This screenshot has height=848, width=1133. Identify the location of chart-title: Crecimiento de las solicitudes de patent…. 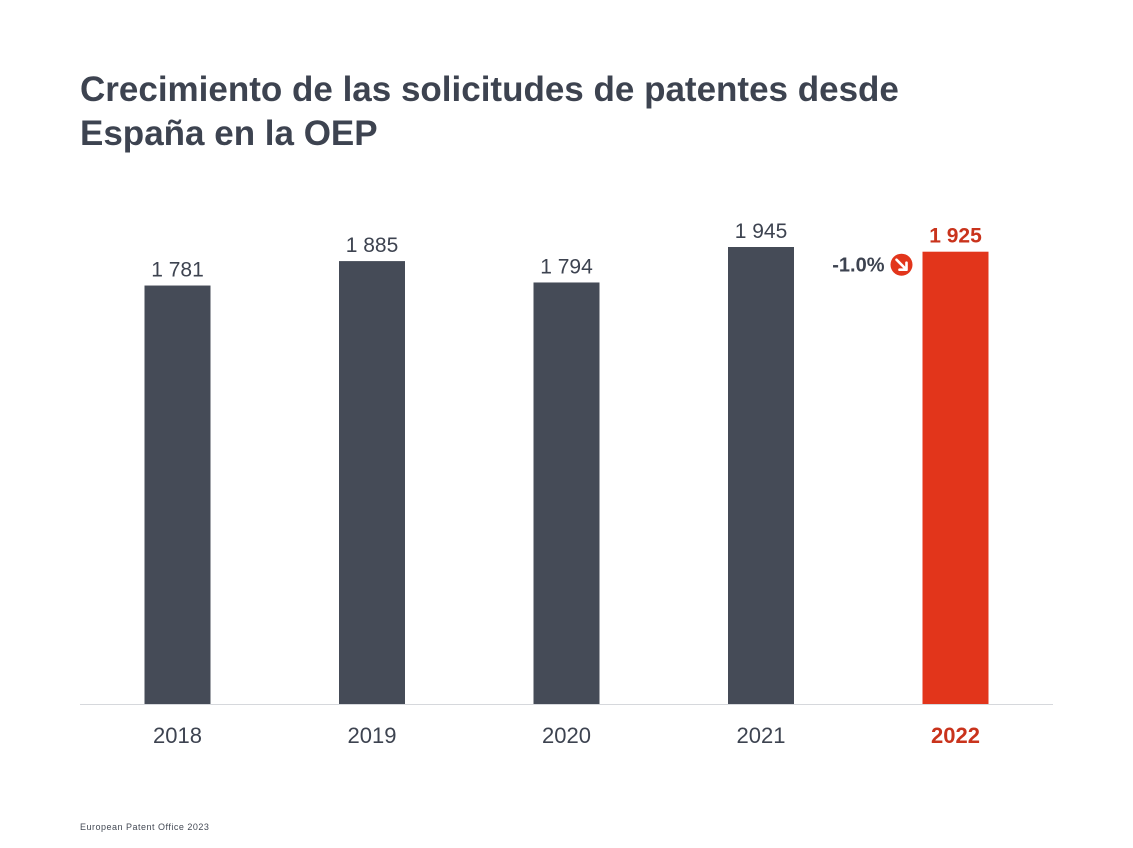
(570, 112).